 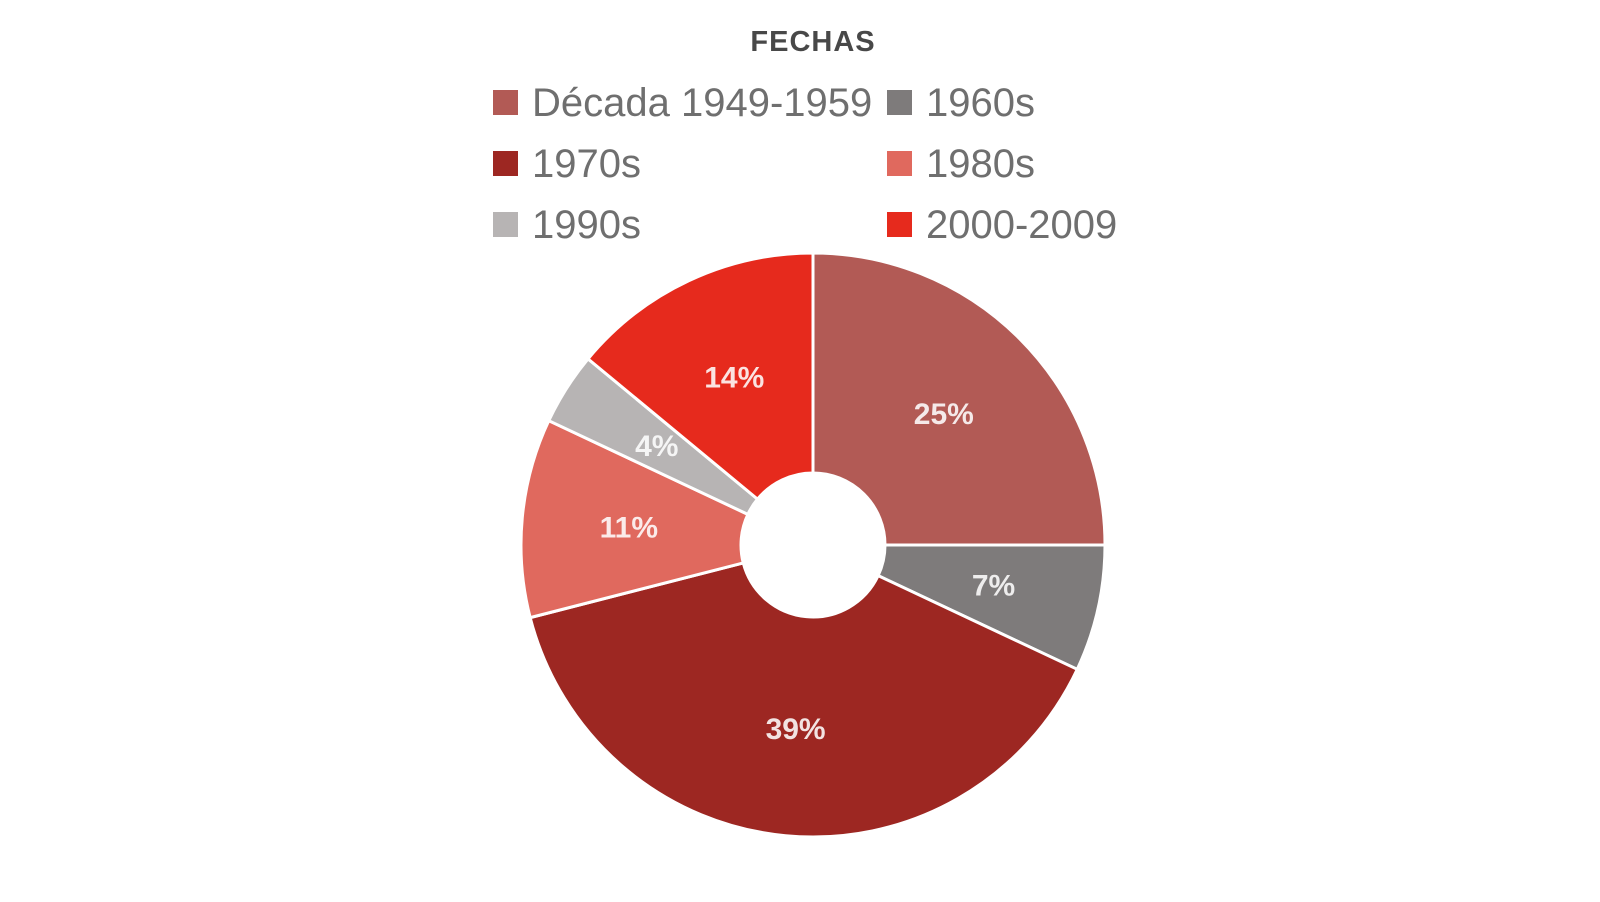 What do you see at coordinates (656, 446) in the screenshot?
I see `pie-slice-label-1990s: 4%` at bounding box center [656, 446].